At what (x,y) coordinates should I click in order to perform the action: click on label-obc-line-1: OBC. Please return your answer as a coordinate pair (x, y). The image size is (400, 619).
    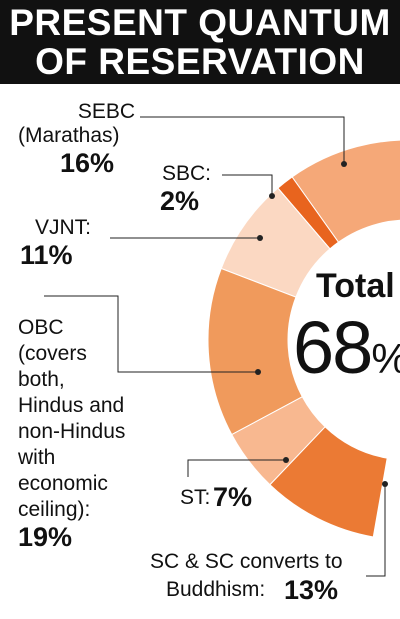
    Looking at the image, I should click on (41, 327).